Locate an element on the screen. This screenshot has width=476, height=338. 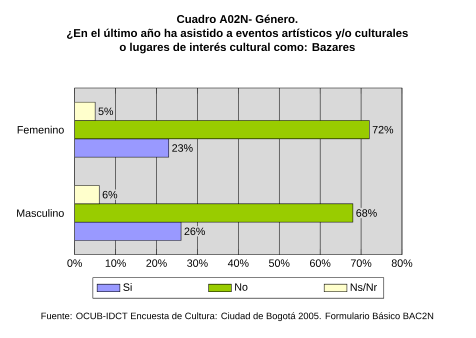
data-label: 26% is located at coordinates (194, 232).